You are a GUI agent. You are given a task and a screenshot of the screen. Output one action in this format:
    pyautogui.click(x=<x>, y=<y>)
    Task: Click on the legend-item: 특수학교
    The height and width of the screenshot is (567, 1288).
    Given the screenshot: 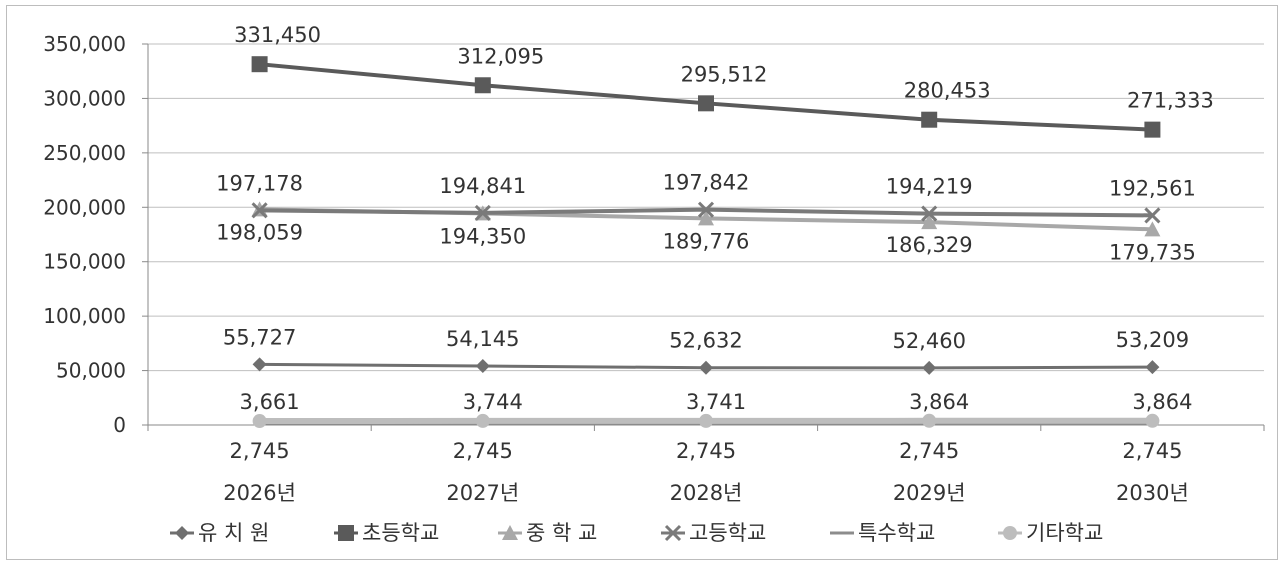 What is the action you would take?
    pyautogui.click(x=882, y=533)
    